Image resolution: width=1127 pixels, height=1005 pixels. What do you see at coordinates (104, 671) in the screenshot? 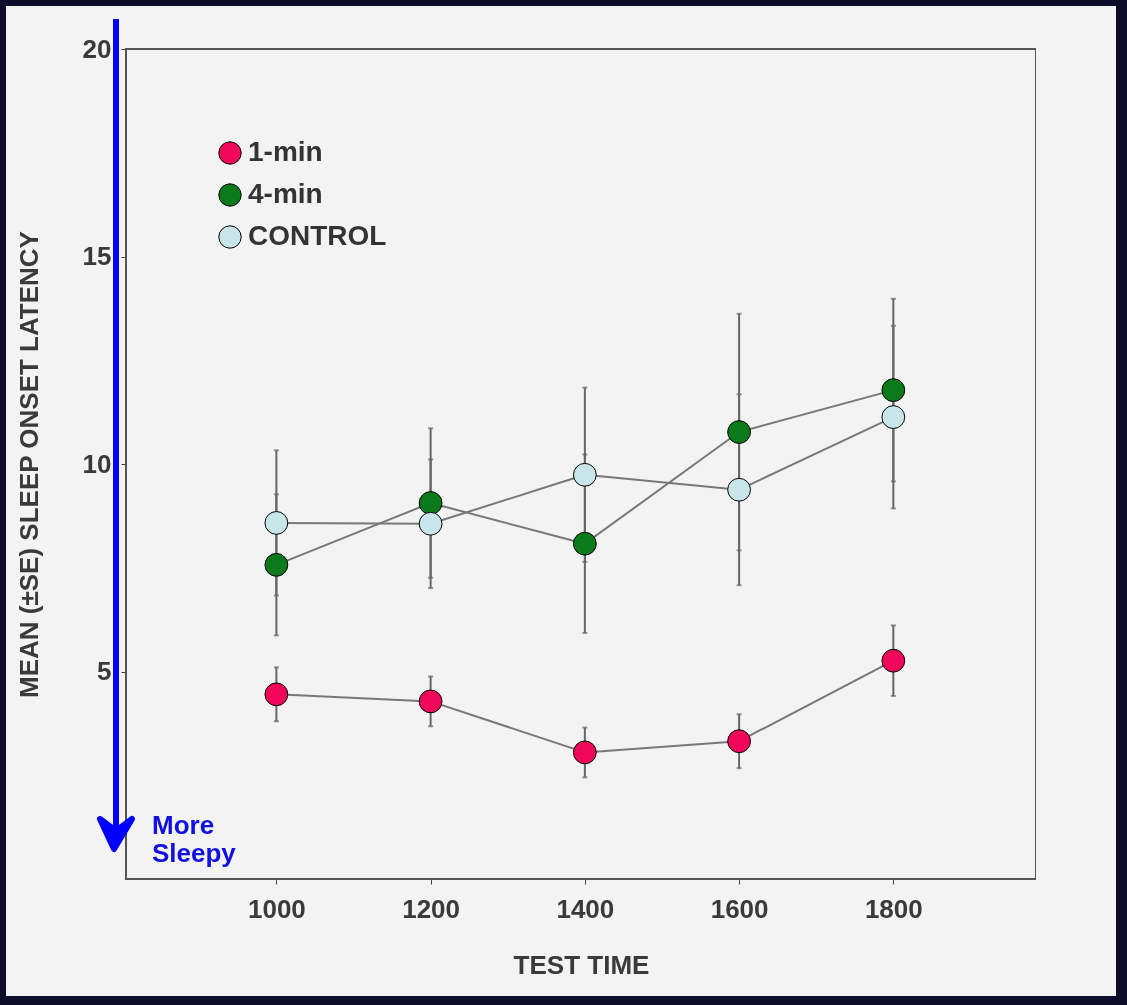
I see `y-tick-label: 5` at bounding box center [104, 671].